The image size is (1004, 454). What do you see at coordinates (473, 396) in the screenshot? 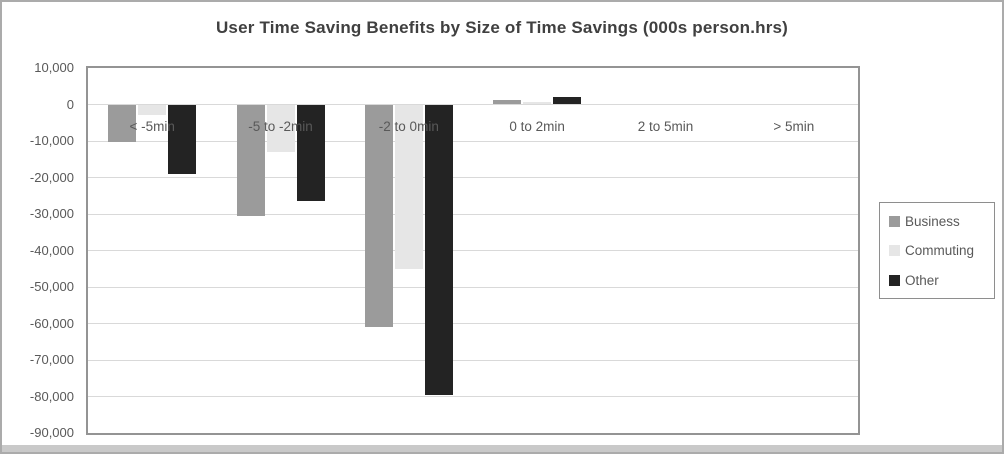
I see `gridline--80,000` at bounding box center [473, 396].